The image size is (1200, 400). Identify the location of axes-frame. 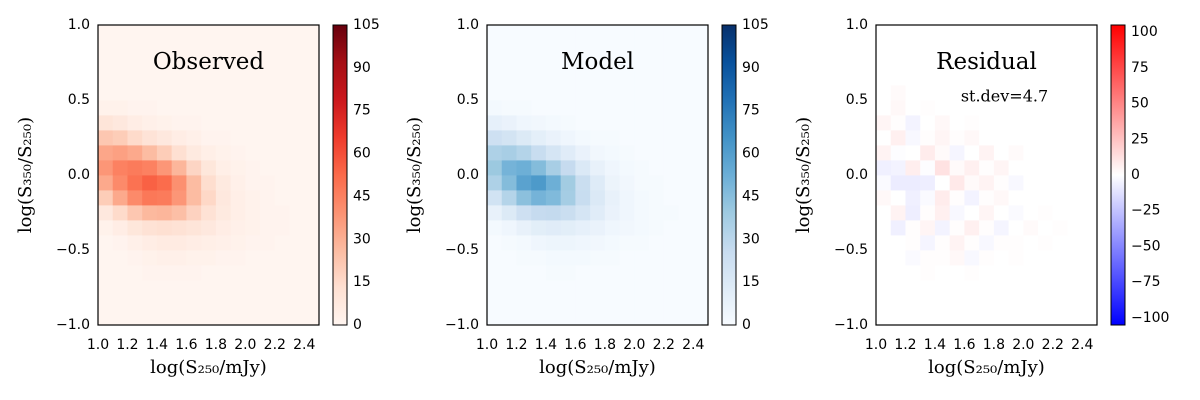
(208, 175).